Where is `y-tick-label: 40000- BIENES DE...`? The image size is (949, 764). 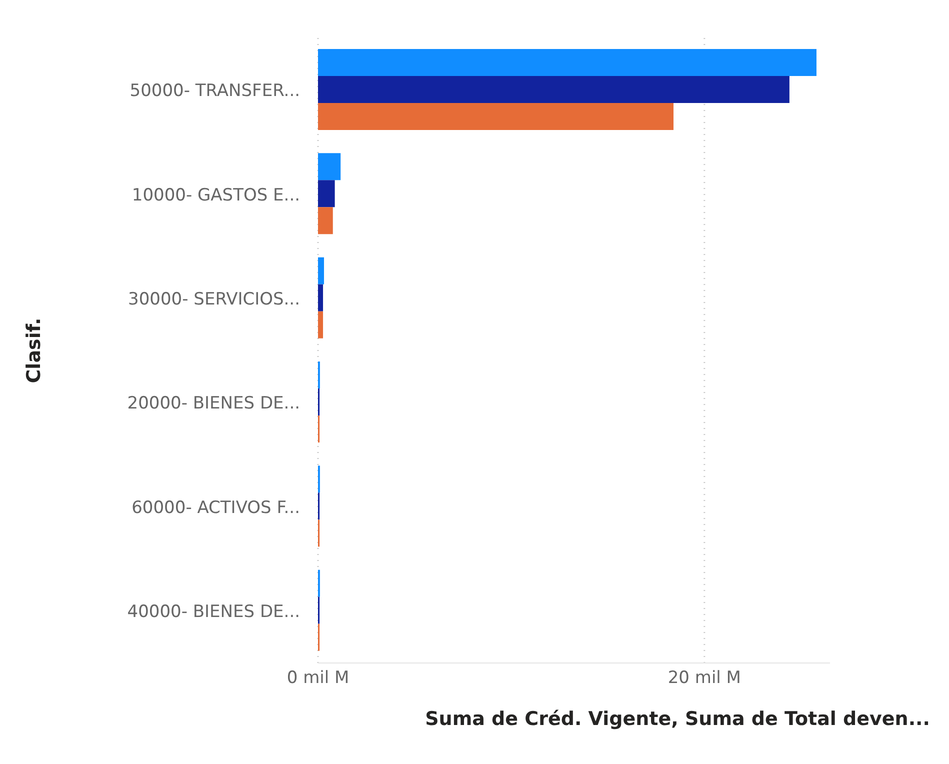 y-tick-label: 40000- BIENES DE... is located at coordinates (213, 612).